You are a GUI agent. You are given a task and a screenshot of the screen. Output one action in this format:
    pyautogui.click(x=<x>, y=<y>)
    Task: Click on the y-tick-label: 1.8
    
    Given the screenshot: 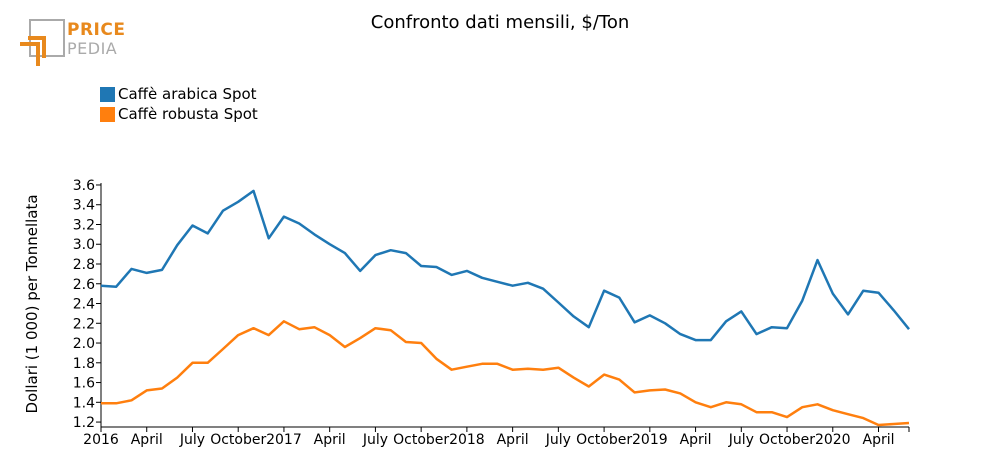 What is the action you would take?
    pyautogui.click(x=84, y=364)
    